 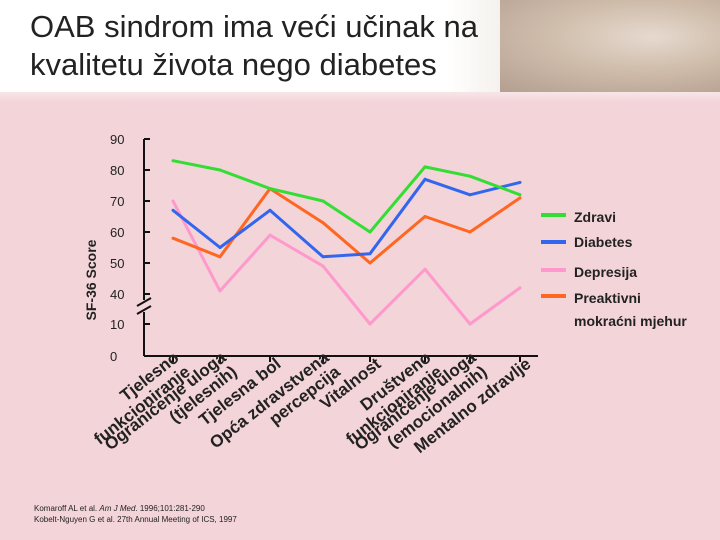 I want to click on y-tick-label: 60, so click(x=117, y=232).